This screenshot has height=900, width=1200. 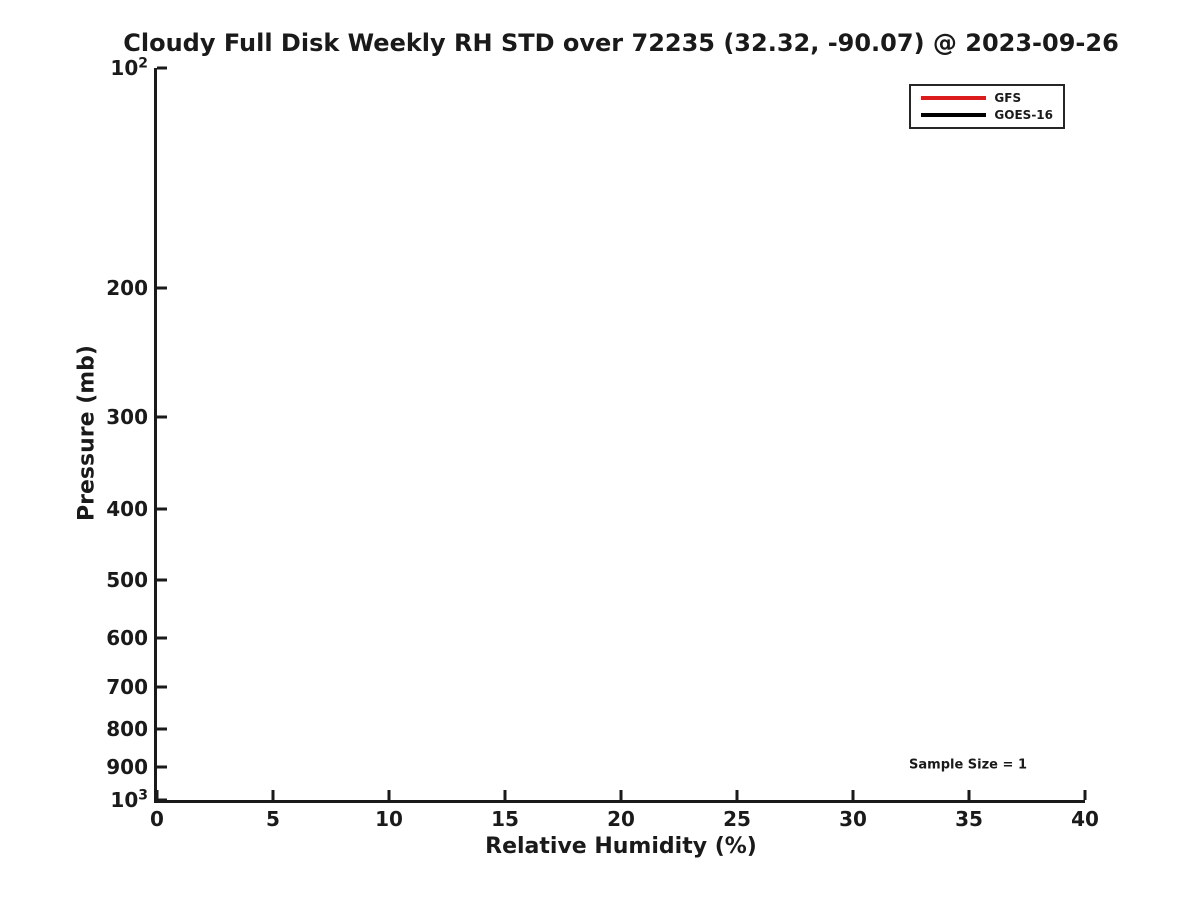 I want to click on y-tick-label: 400, so click(x=127, y=508).